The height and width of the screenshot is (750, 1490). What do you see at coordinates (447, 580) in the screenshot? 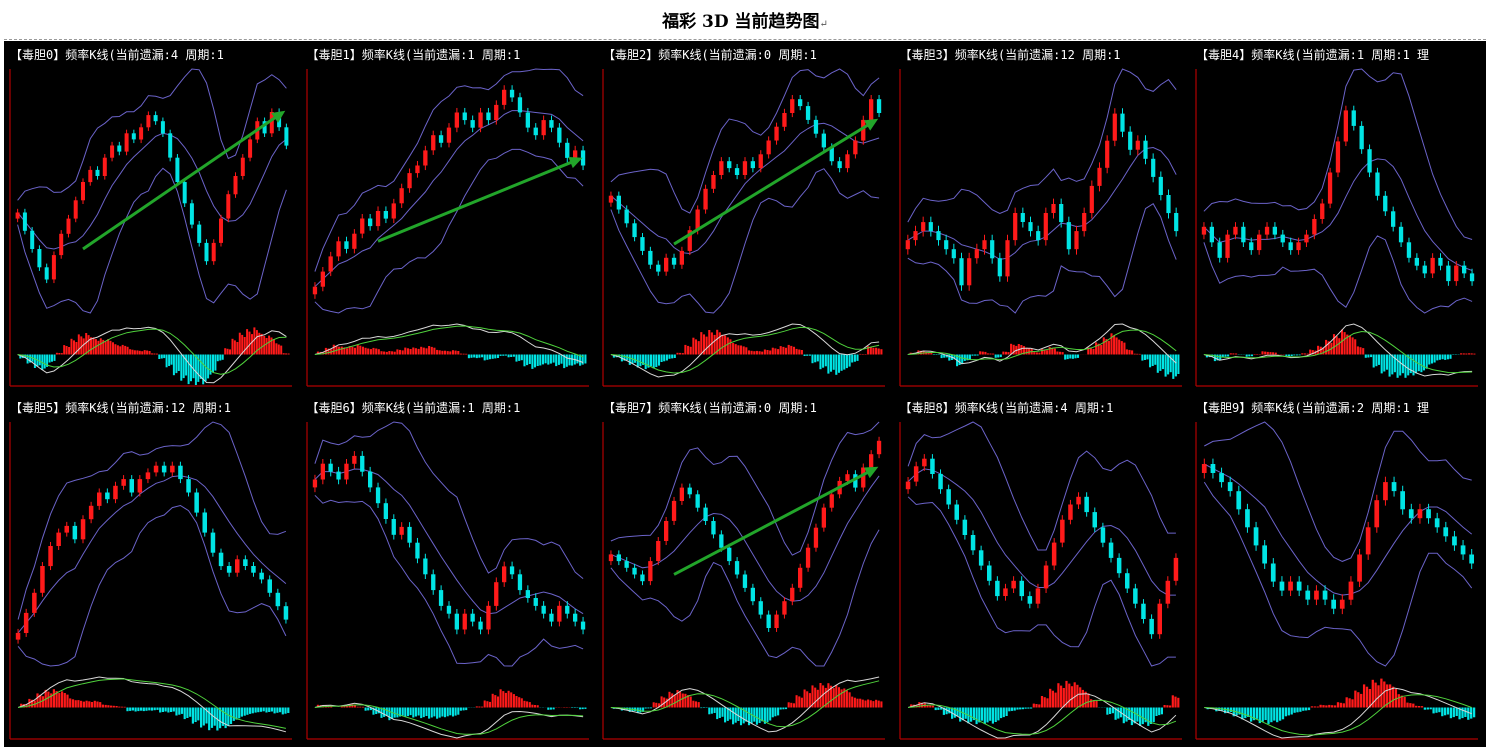
I see `candlestick-chart` at bounding box center [447, 580].